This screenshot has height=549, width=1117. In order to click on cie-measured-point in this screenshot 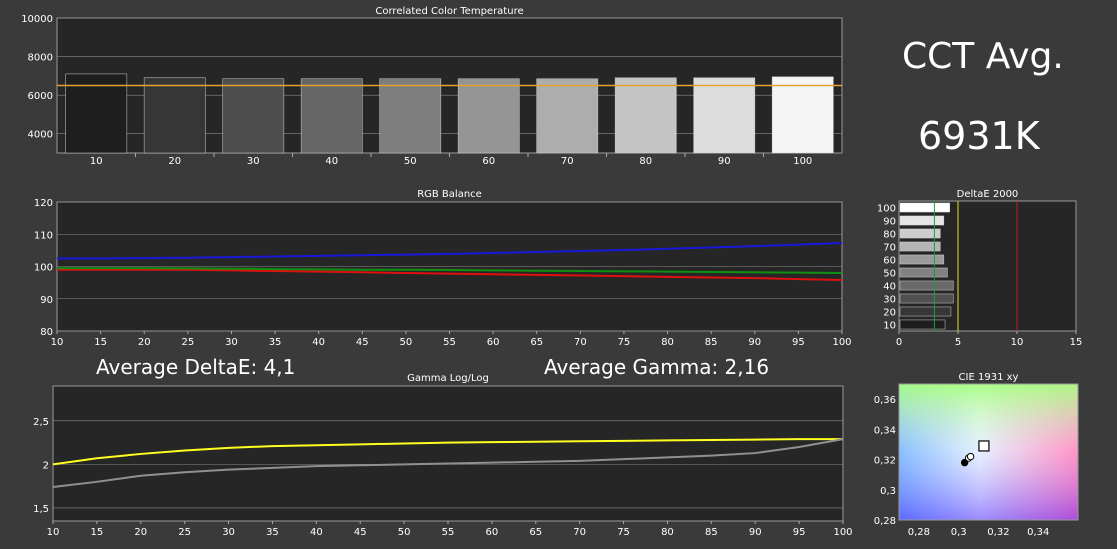, I will do `click(970, 456)`.